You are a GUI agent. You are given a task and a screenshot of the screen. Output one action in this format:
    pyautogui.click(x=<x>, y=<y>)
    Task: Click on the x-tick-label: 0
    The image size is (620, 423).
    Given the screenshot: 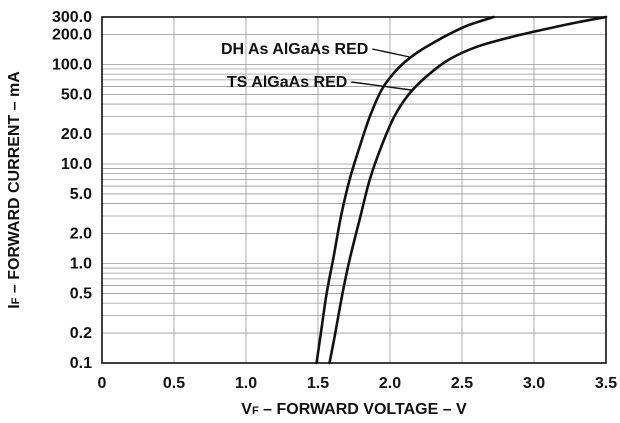 What is the action you would take?
    pyautogui.click(x=102, y=383)
    